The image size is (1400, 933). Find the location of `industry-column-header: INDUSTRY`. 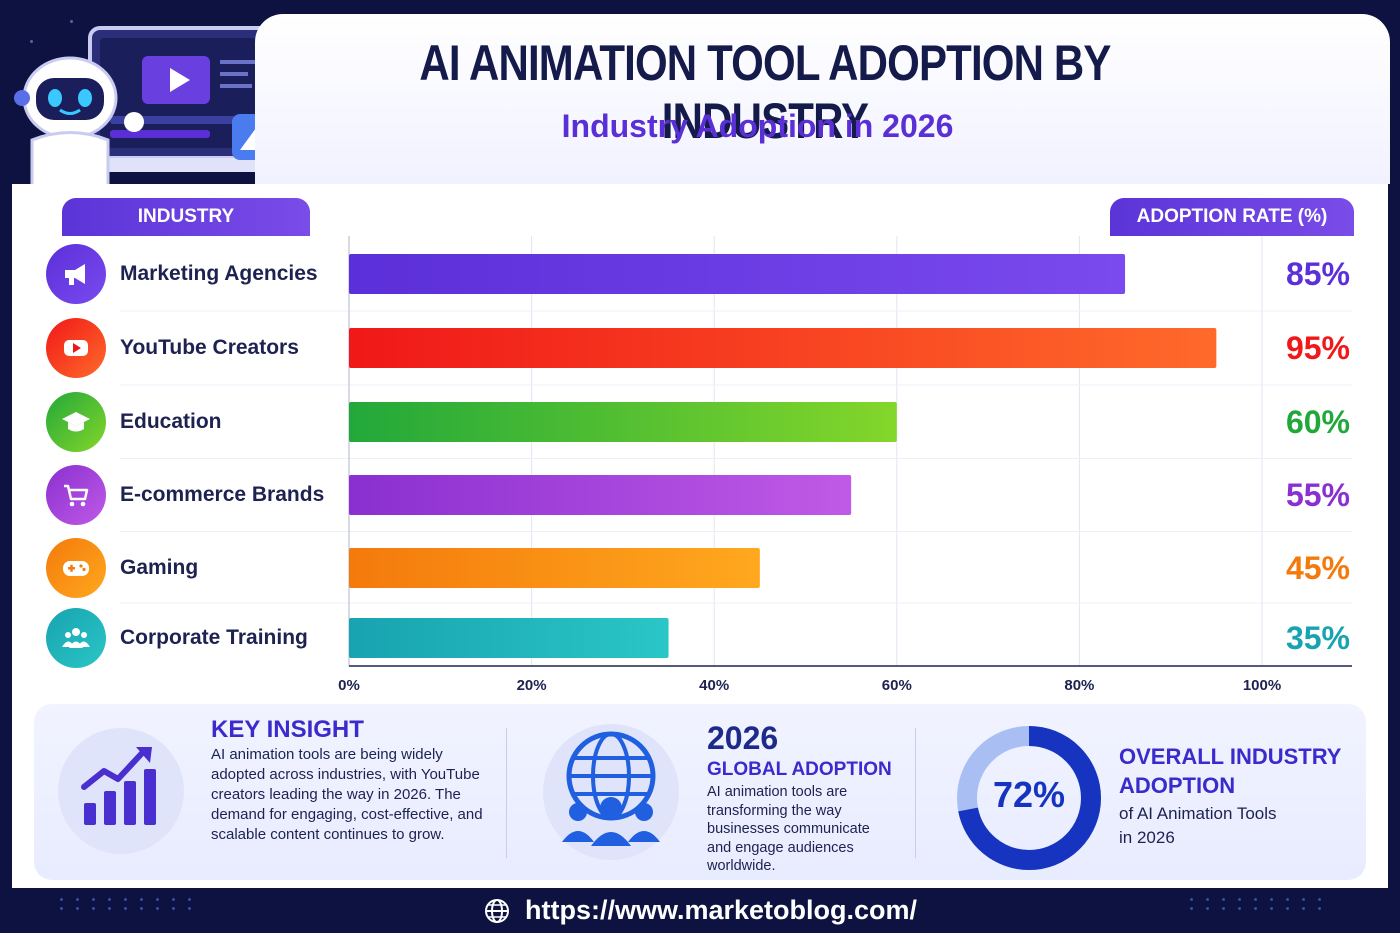

industry-column-header: INDUSTRY is located at coordinates (186, 217).